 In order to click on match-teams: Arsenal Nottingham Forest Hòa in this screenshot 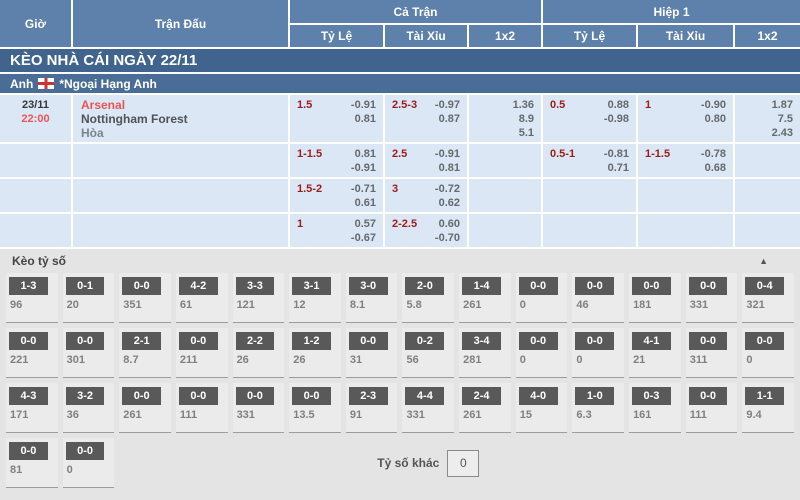, I will do `click(180, 118)`.